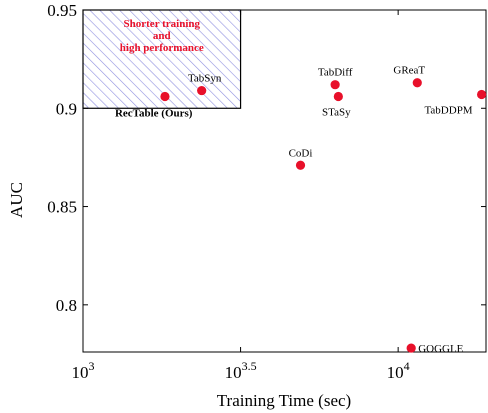 Image resolution: width=488 pixels, height=413 pixels. I want to click on point-label: TabDDPM, so click(448, 111).